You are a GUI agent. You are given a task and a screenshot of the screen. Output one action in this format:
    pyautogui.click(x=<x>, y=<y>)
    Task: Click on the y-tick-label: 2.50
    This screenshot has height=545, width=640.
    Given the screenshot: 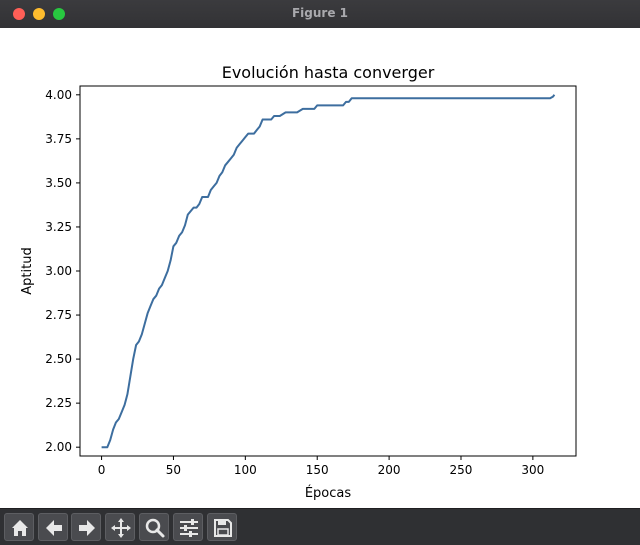 What is the action you would take?
    pyautogui.click(x=58, y=359)
    